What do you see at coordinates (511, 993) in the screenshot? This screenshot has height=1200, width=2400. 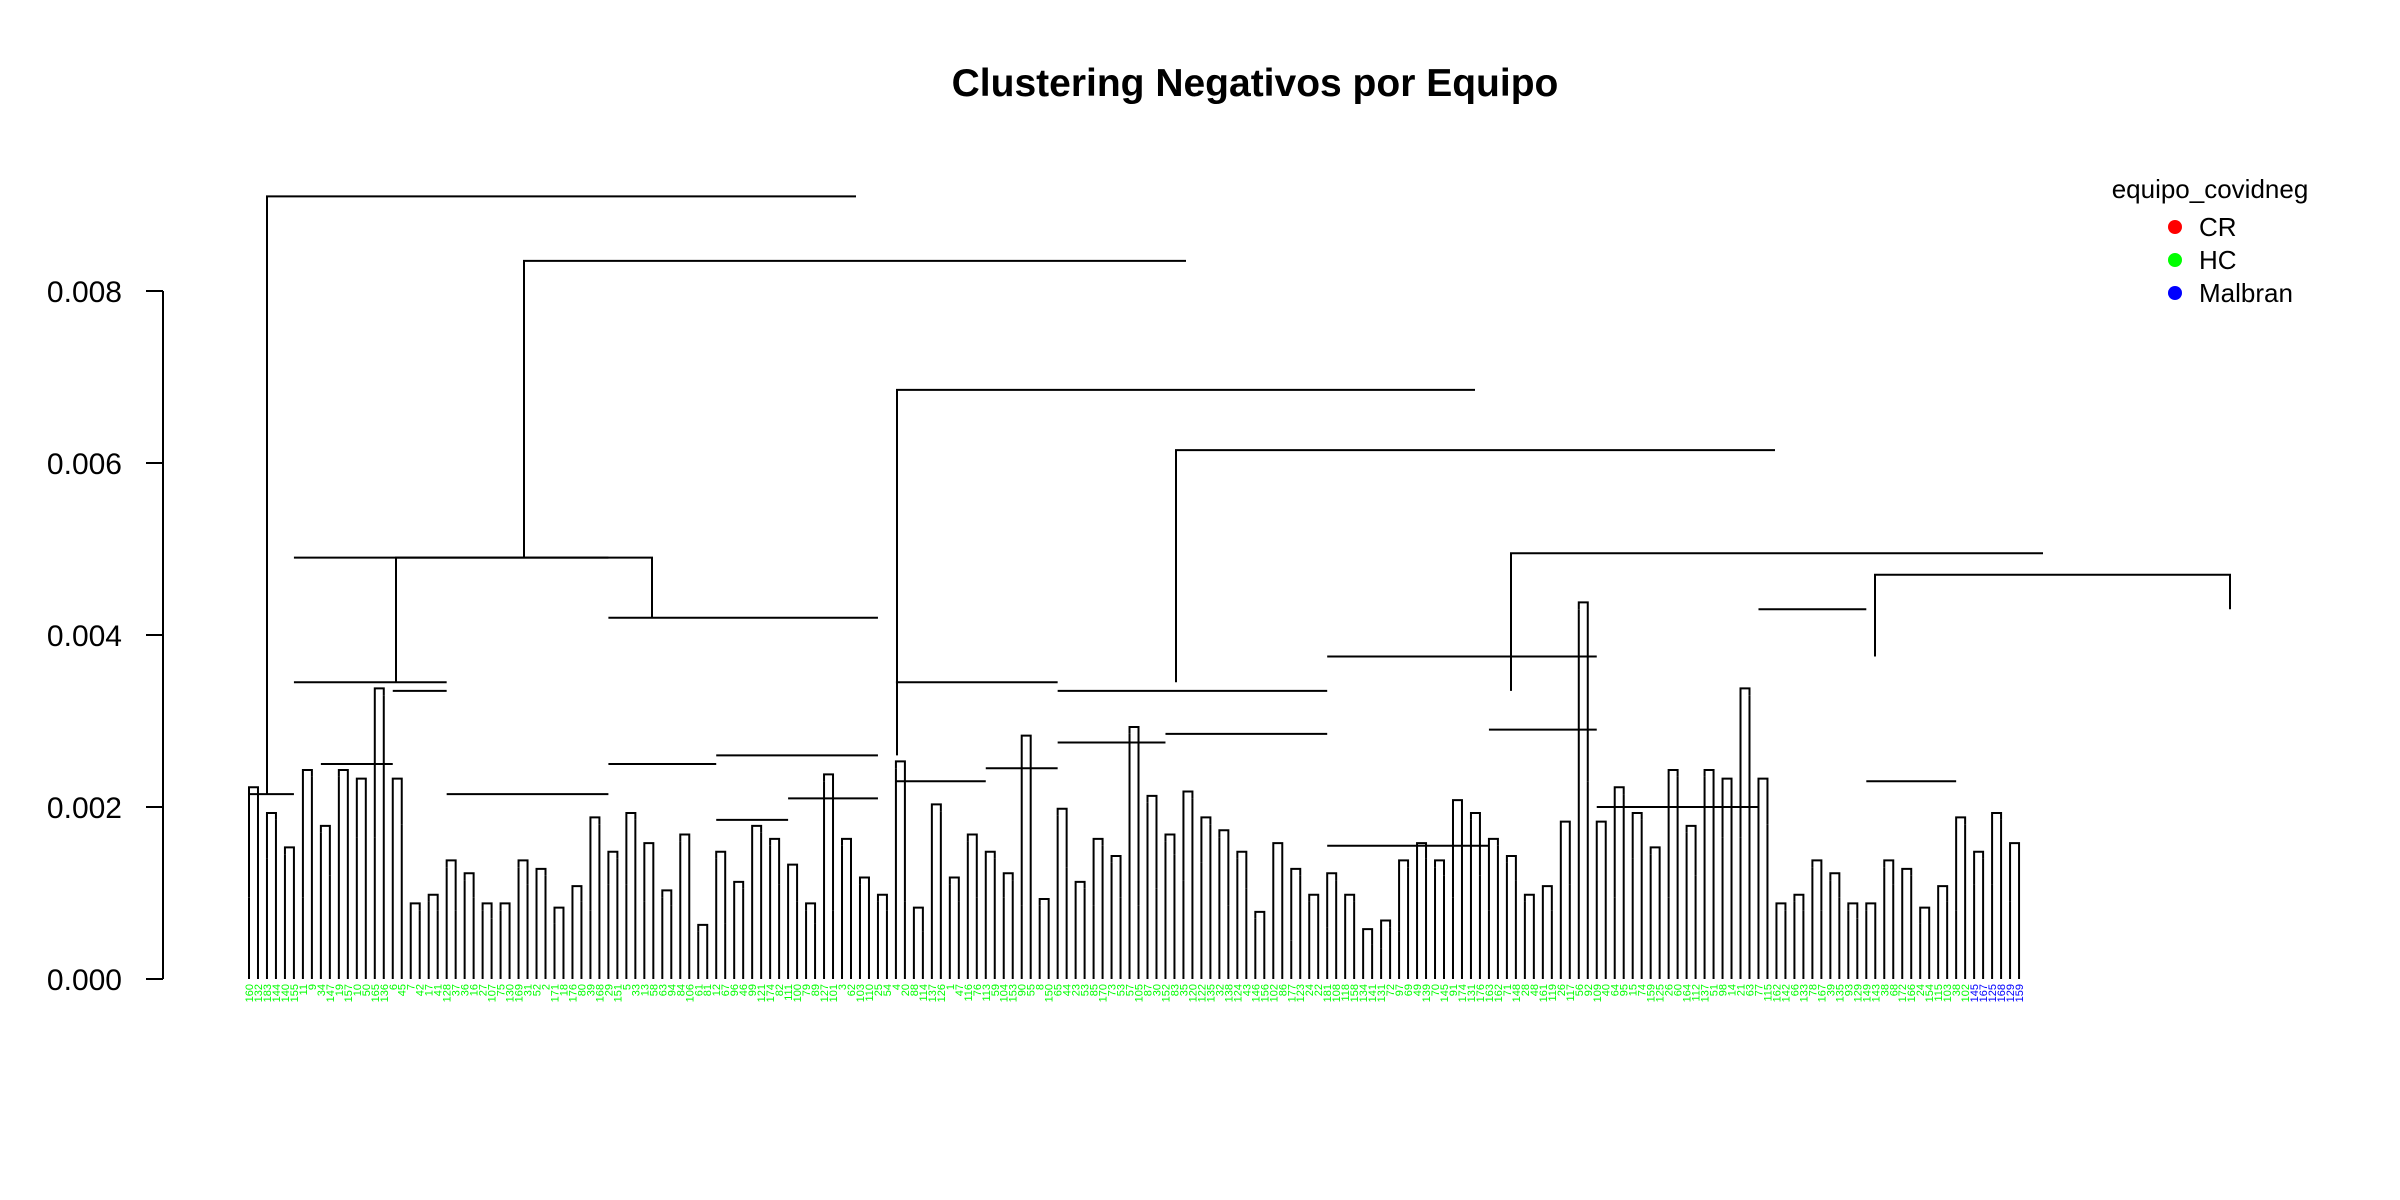 I see `leaf-label: 130` at bounding box center [511, 993].